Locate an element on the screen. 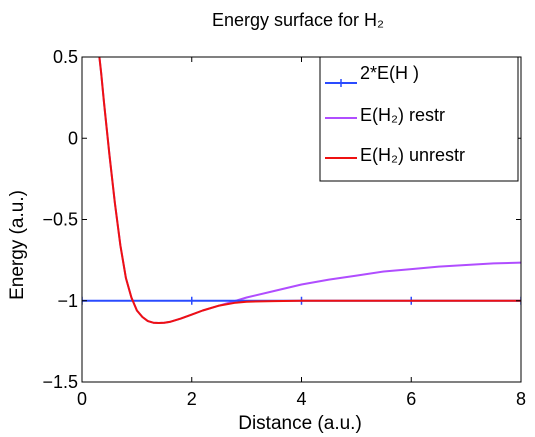  y-tick-label: 0 is located at coordinates (73, 138).